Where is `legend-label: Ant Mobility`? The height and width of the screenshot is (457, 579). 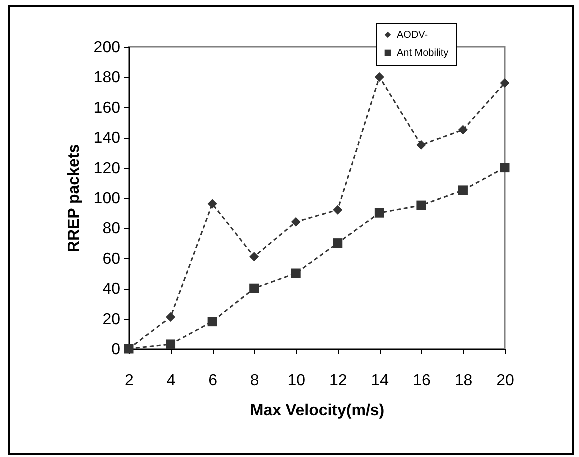 legend-label: Ant Mobility is located at coordinates (423, 53).